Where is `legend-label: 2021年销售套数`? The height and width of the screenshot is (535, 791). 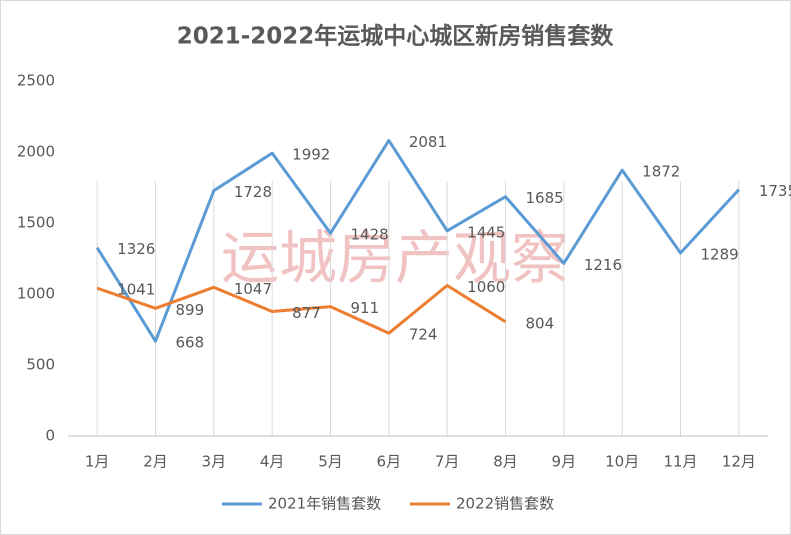
legend-label: 2021年销售套数 is located at coordinates (324, 504).